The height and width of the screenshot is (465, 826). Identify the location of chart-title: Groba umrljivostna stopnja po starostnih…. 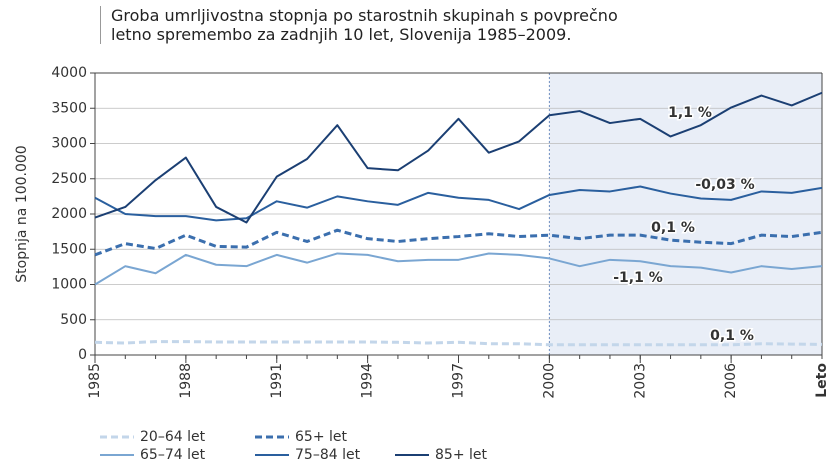
(365, 25).